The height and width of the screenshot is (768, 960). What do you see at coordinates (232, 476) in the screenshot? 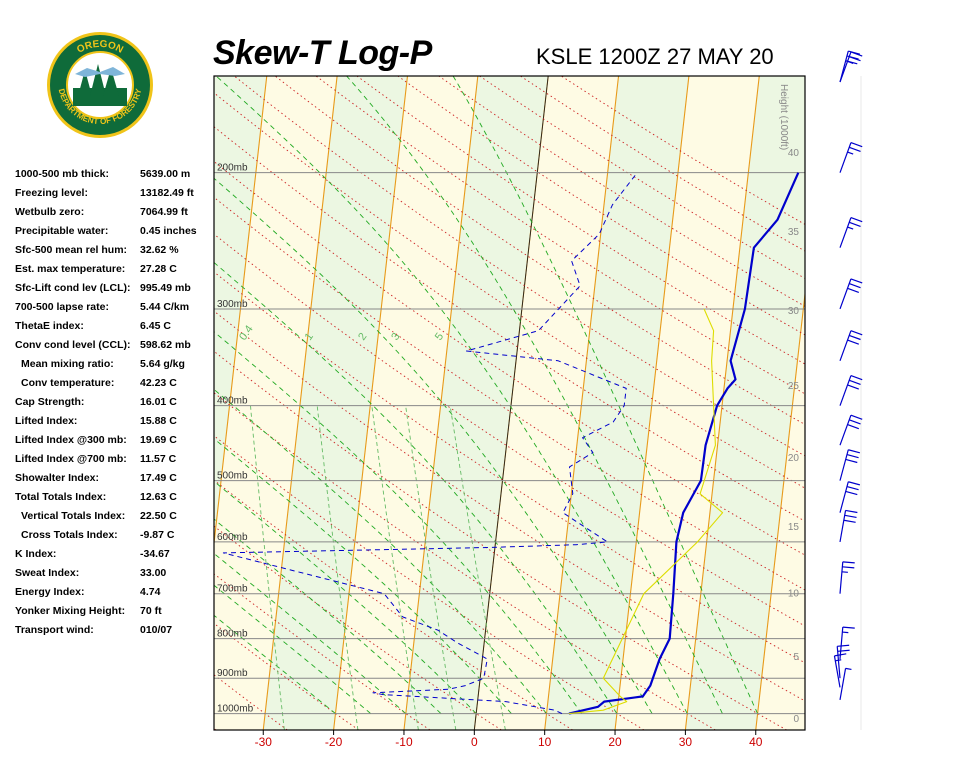
I see `isobar-label: 500mb` at bounding box center [232, 476].